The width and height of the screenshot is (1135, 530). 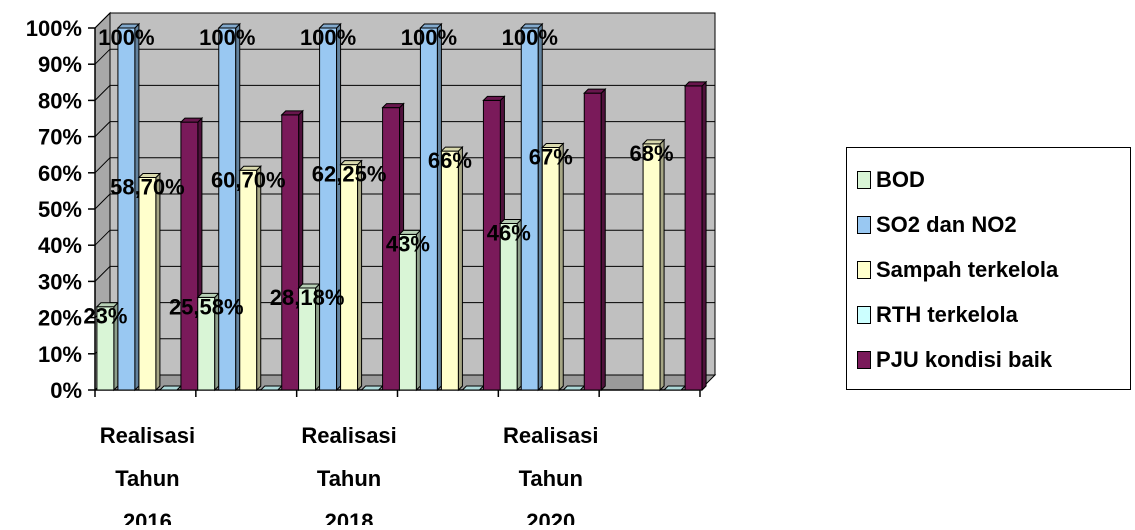 I want to click on legend-label-sampah: Sampah terkelola, so click(x=967, y=269).